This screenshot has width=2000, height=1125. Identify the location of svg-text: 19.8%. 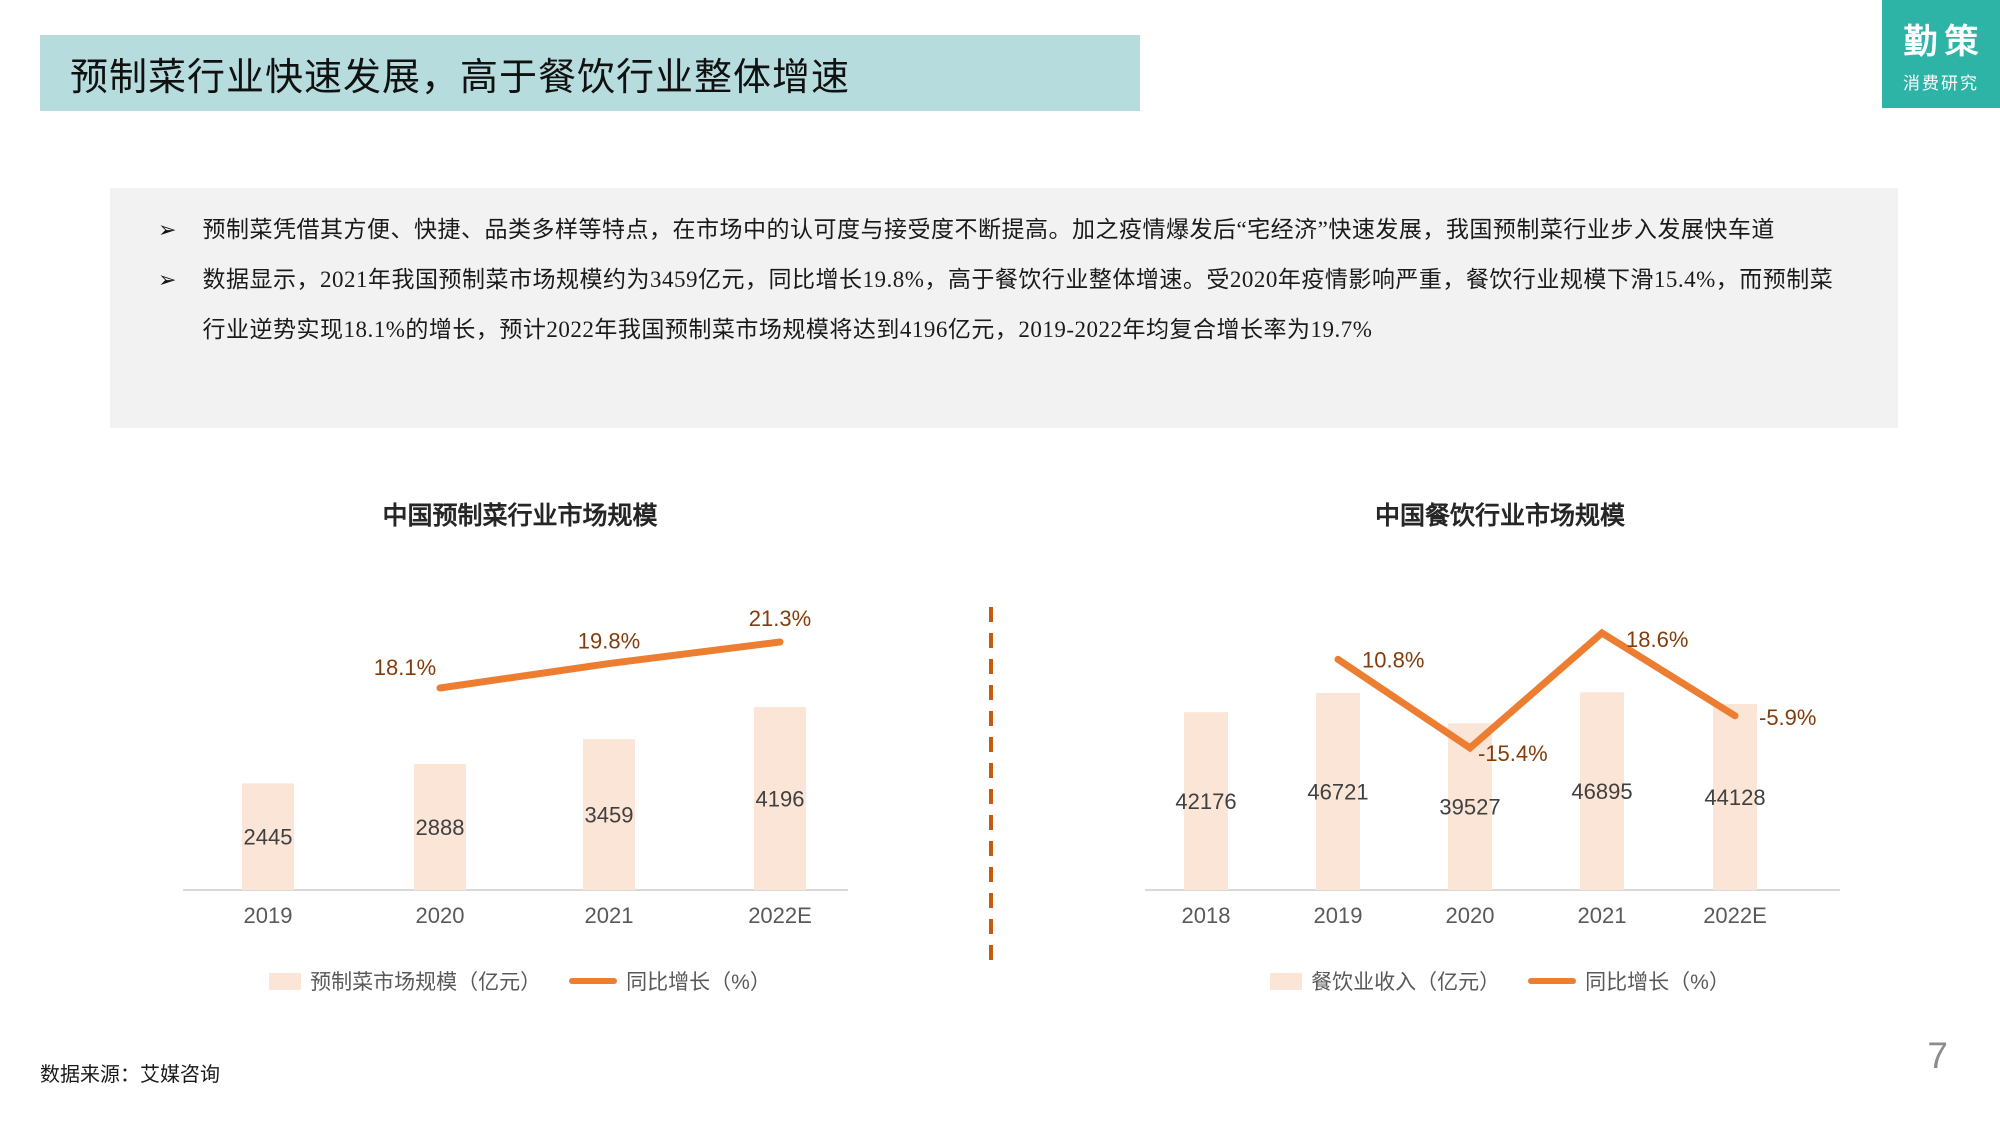
(609, 641).